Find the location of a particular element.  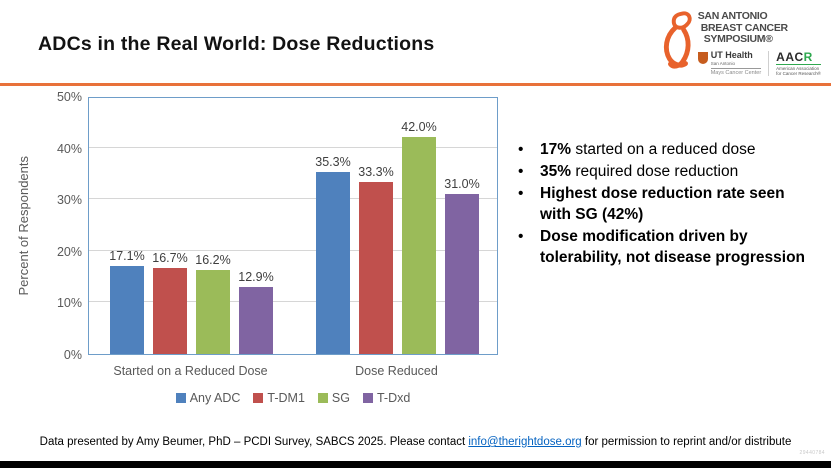

ut-health-logo: UT Health San Antonio Mays Cancer Center is located at coordinates (733, 62).